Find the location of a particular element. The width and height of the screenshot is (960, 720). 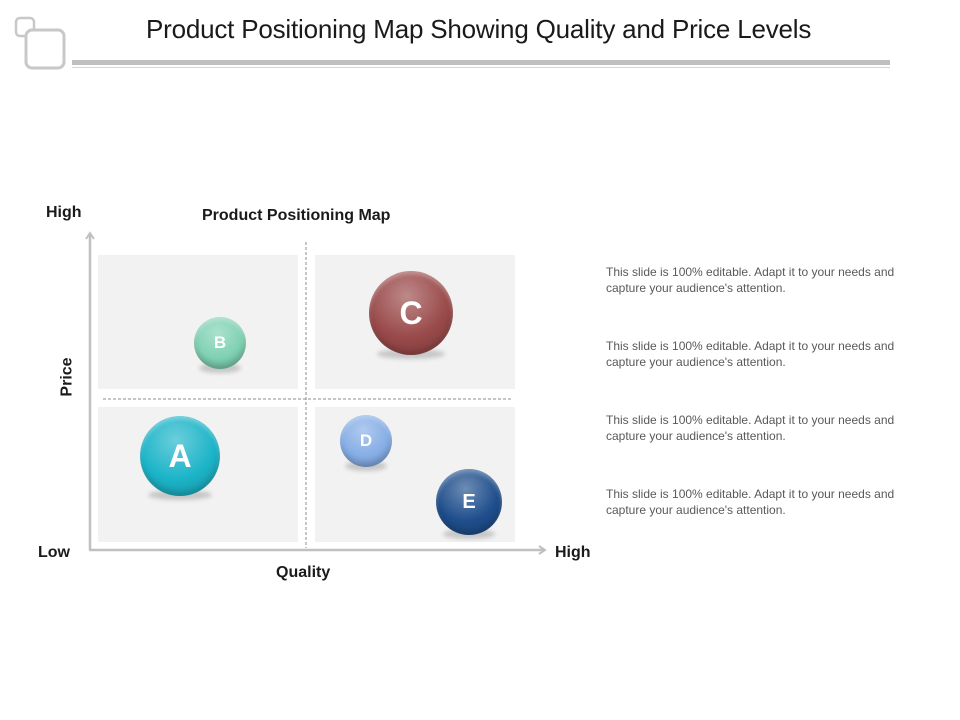

x-axis-high-label: High is located at coordinates (573, 552).